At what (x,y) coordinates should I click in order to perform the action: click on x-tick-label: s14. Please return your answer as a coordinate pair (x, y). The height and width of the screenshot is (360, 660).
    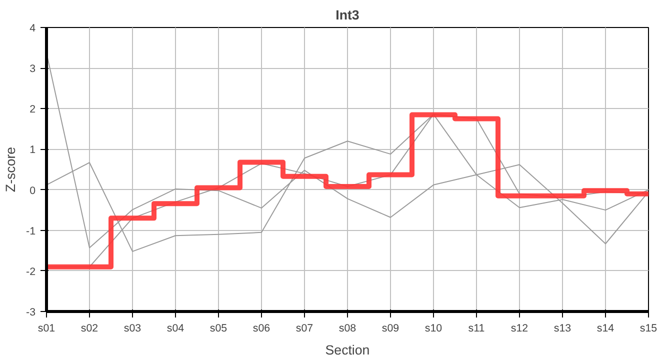
    Looking at the image, I should click on (605, 328).